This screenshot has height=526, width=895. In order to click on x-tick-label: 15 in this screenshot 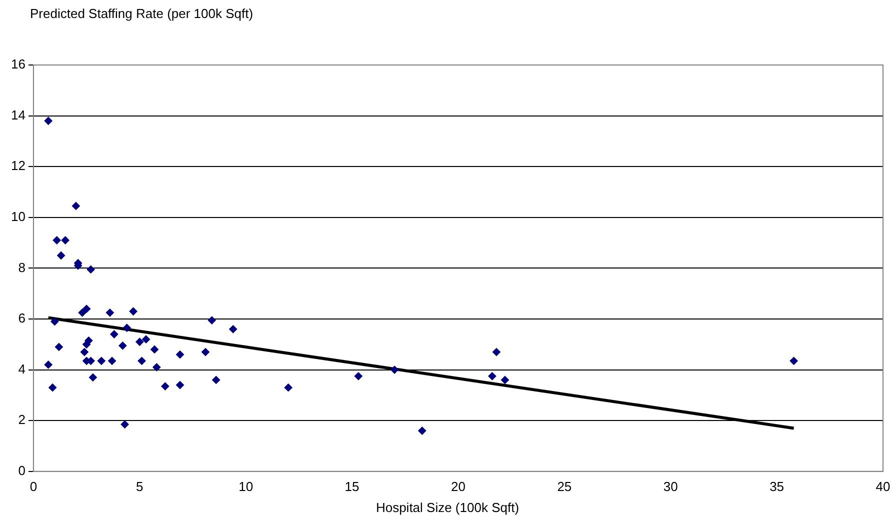, I will do `click(352, 486)`.